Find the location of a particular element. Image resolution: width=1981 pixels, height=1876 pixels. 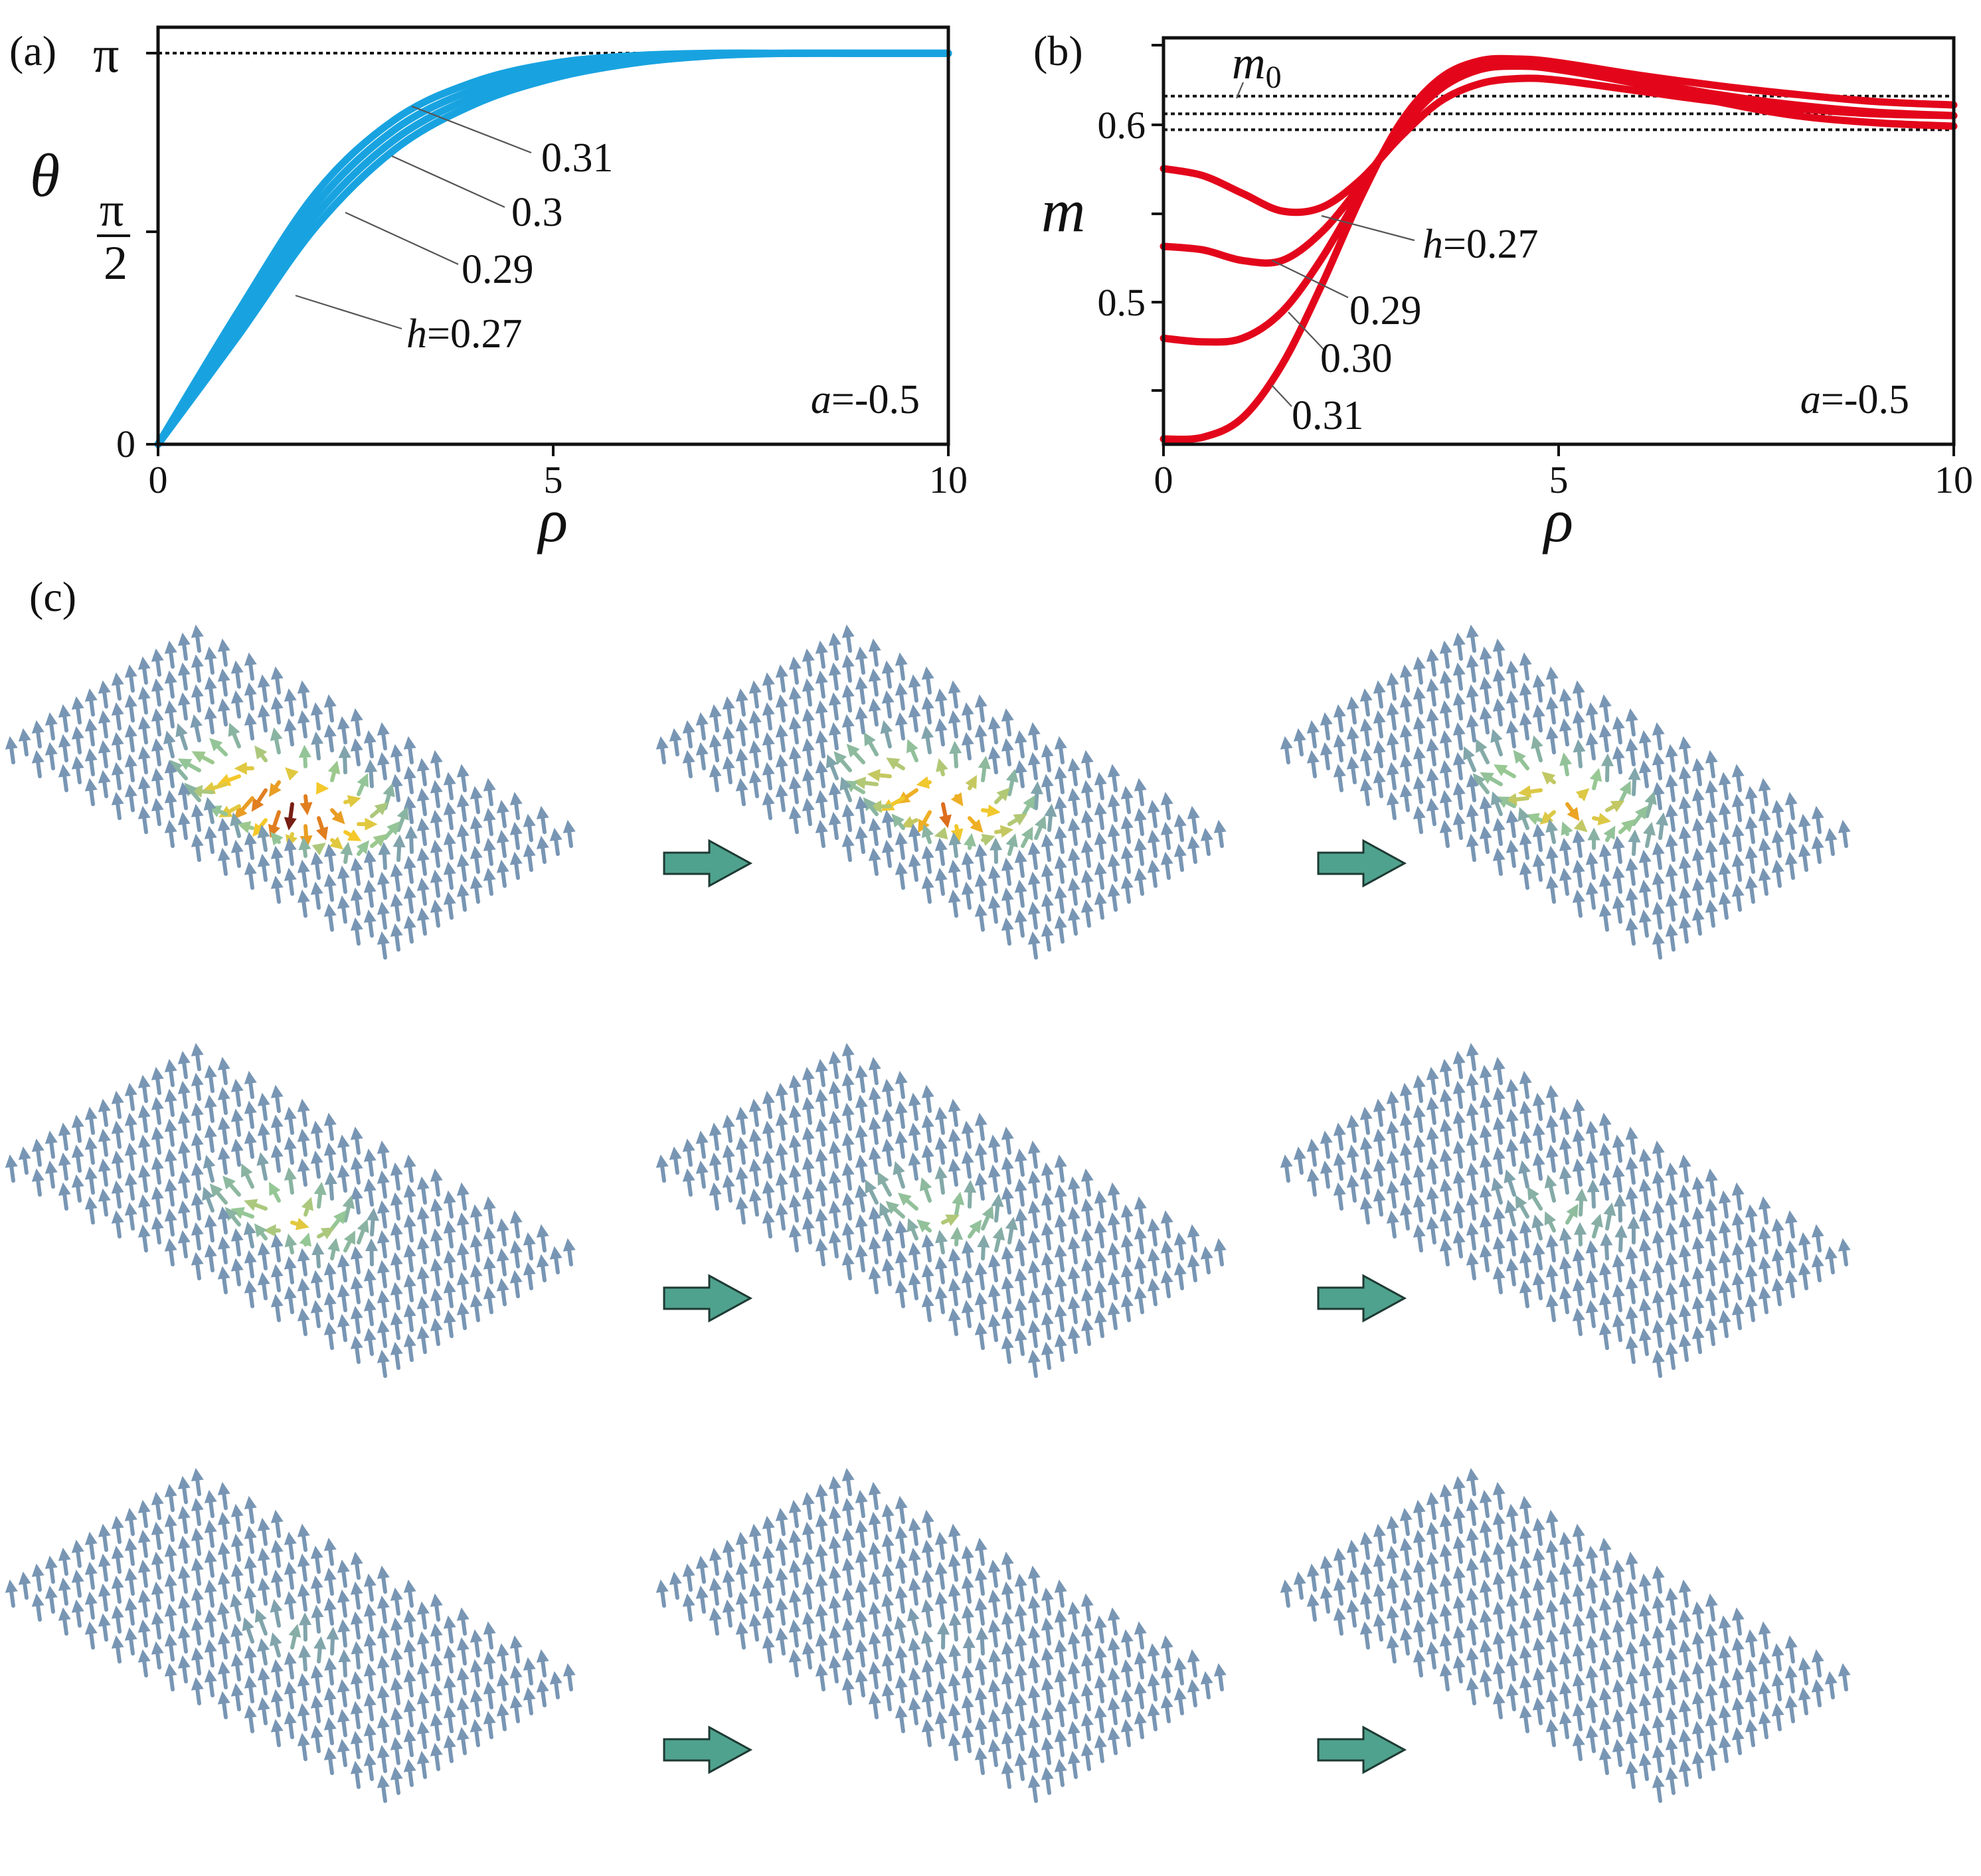

panel-c-tag: (c) is located at coordinates (52, 596).